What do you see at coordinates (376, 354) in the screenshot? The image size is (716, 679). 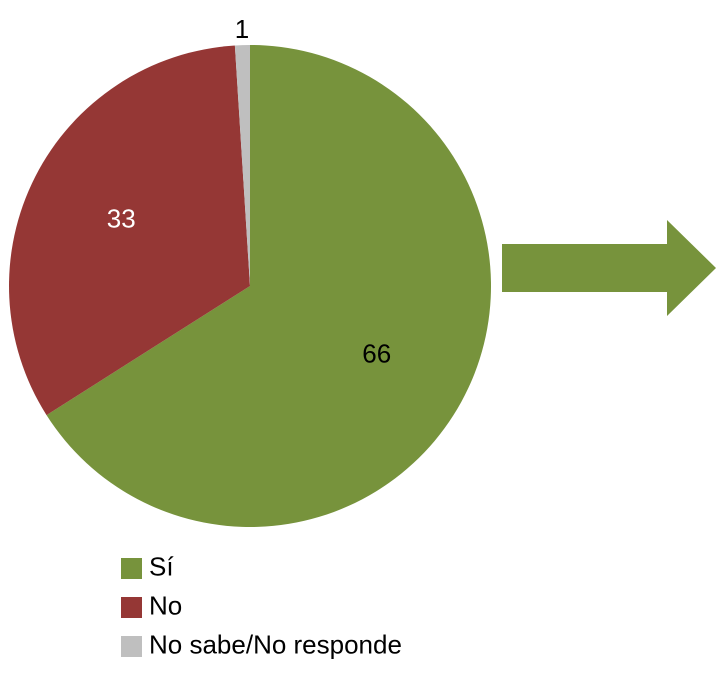 I see `data-label-1: 66` at bounding box center [376, 354].